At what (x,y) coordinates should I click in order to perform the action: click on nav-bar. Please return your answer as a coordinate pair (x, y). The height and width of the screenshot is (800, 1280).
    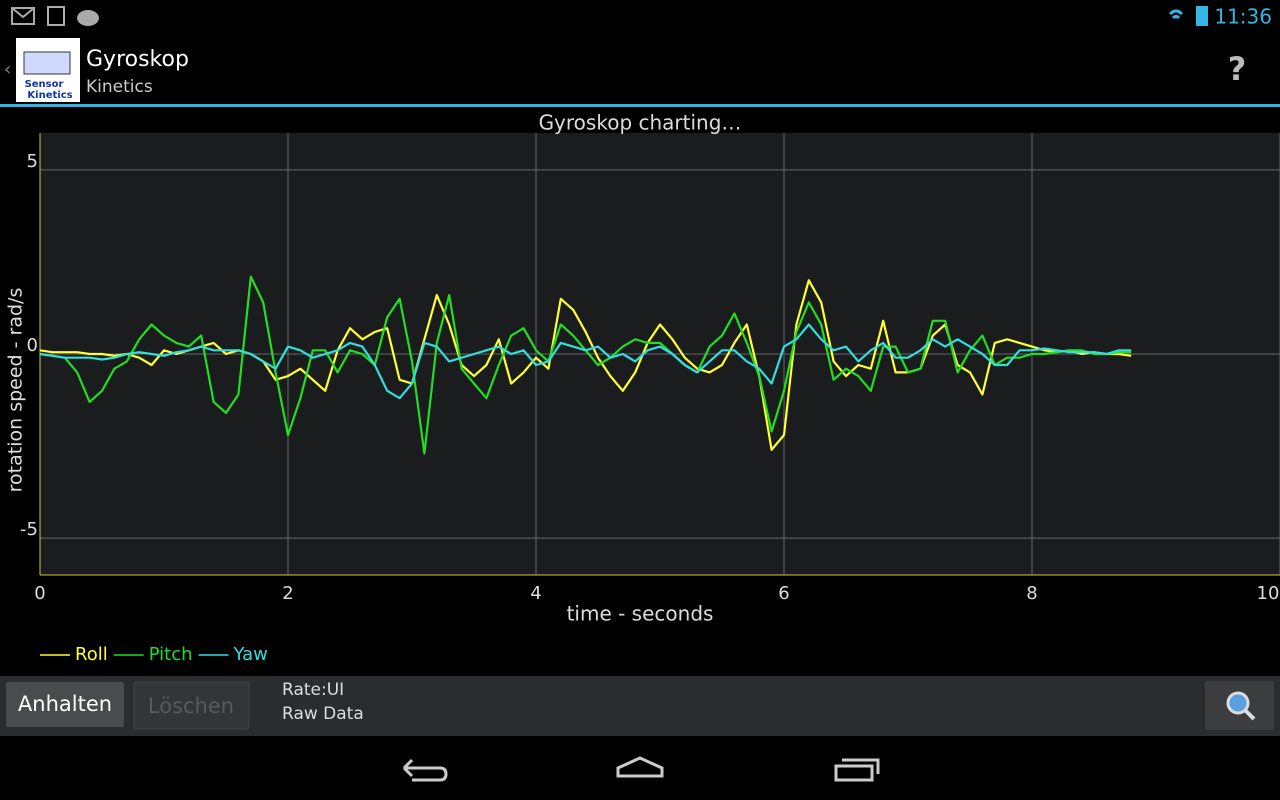
    Looking at the image, I should click on (641, 769).